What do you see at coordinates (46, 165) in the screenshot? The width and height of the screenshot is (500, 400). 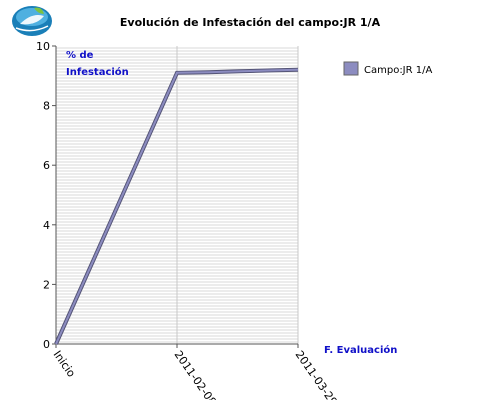 I see `y-tick-label: 6` at bounding box center [46, 165].